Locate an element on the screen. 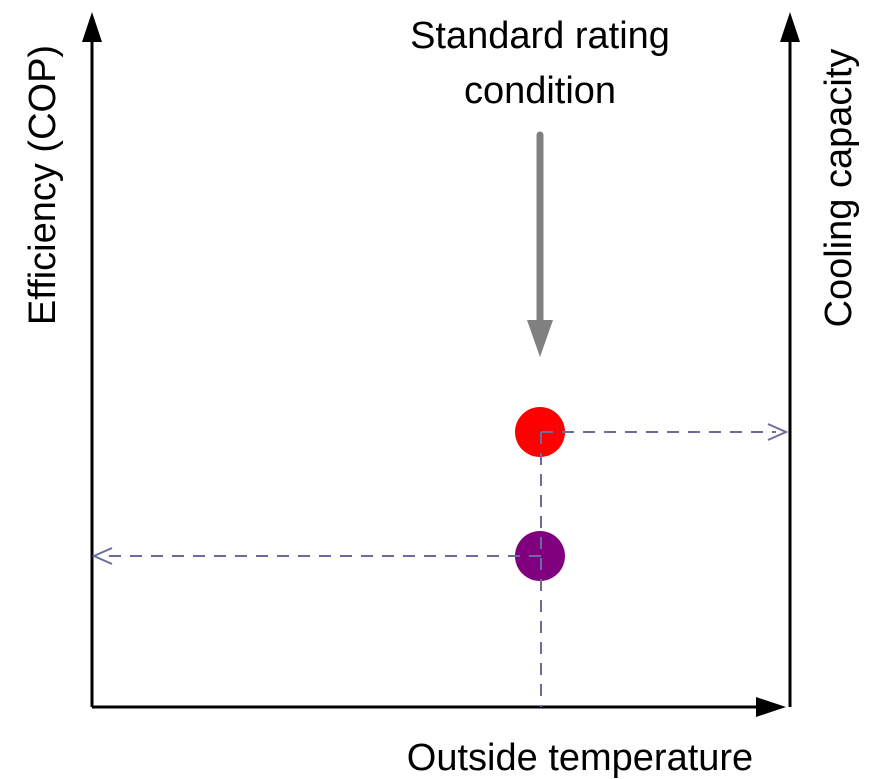  left-axis-arrowhead is located at coordinates (92, 27).